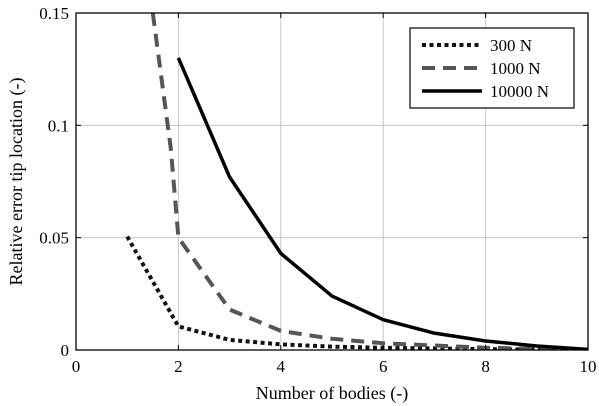  Describe the element at coordinates (281, 366) in the screenshot. I see `x-tick-label: 4` at that location.